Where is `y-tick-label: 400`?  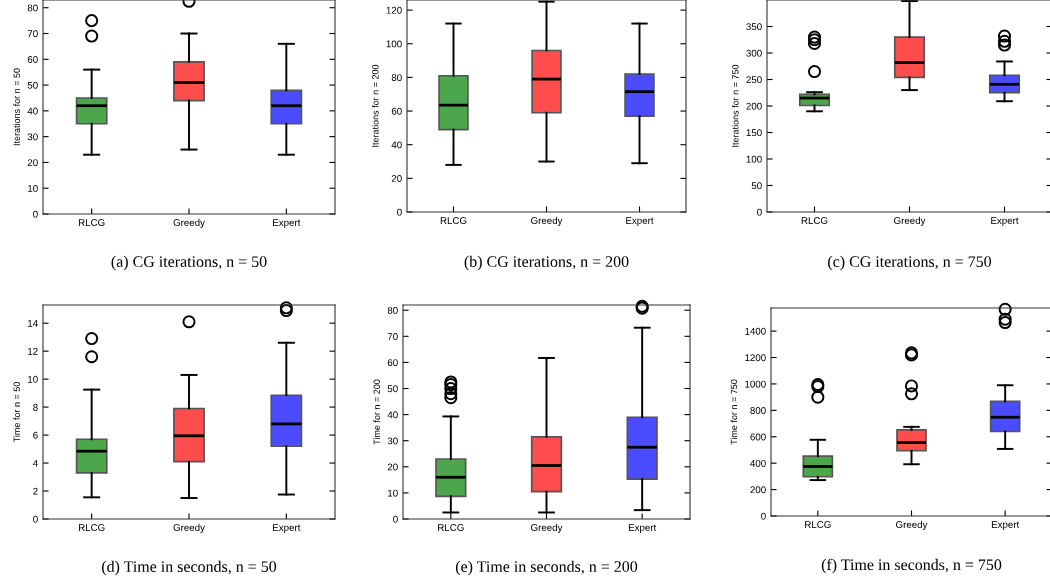 y-tick-label: 400 is located at coordinates (758, 463).